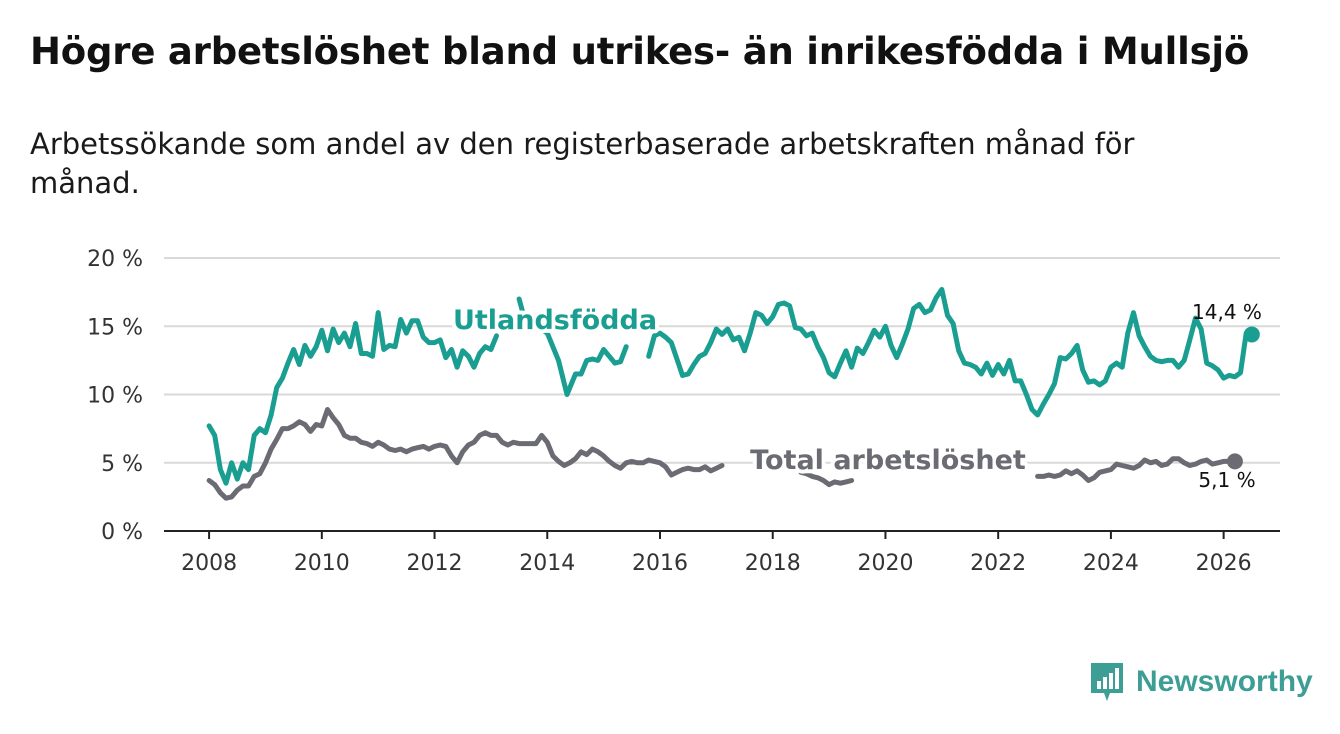 The height and width of the screenshot is (734, 1340). What do you see at coordinates (1226, 480) in the screenshot?
I see `end-value-total: 5,1 %` at bounding box center [1226, 480].